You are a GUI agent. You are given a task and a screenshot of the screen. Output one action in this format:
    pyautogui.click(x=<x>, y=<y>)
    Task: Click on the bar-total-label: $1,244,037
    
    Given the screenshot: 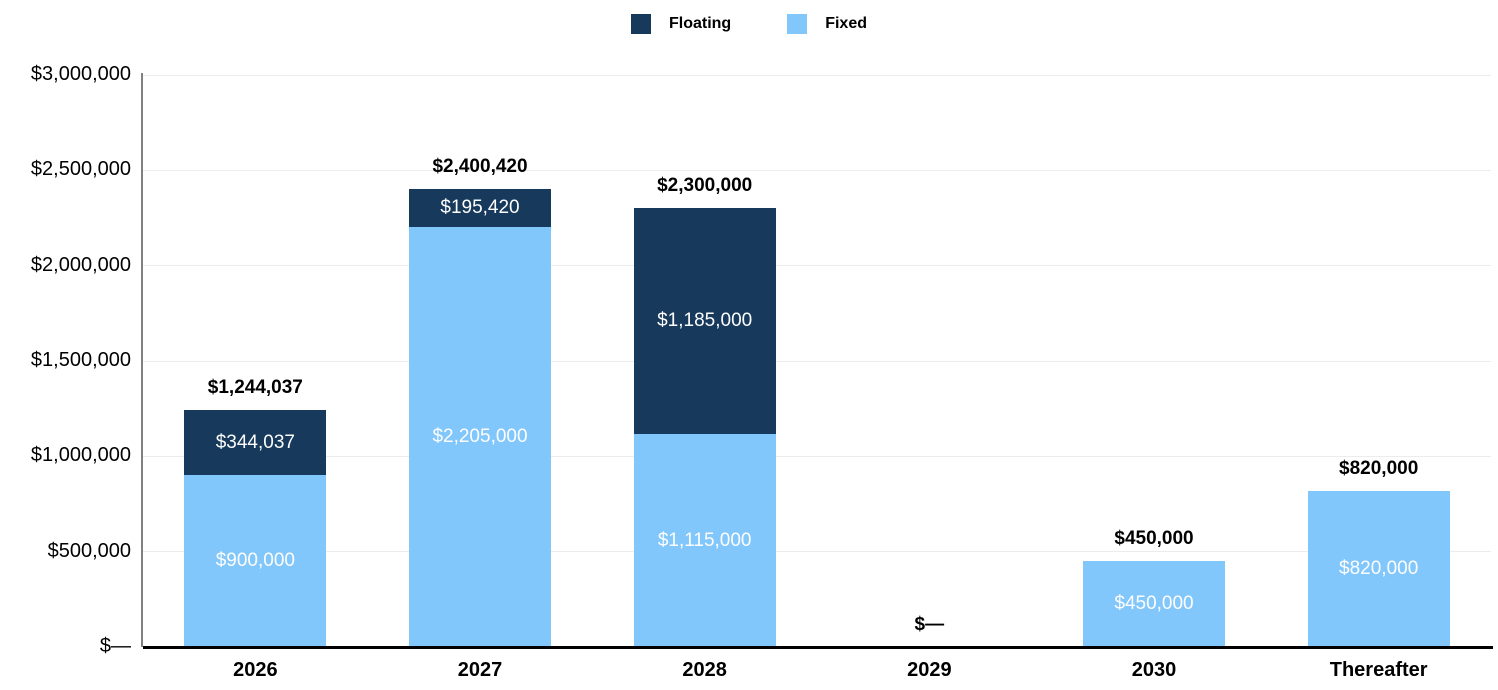 What is the action you would take?
    pyautogui.click(x=255, y=387)
    